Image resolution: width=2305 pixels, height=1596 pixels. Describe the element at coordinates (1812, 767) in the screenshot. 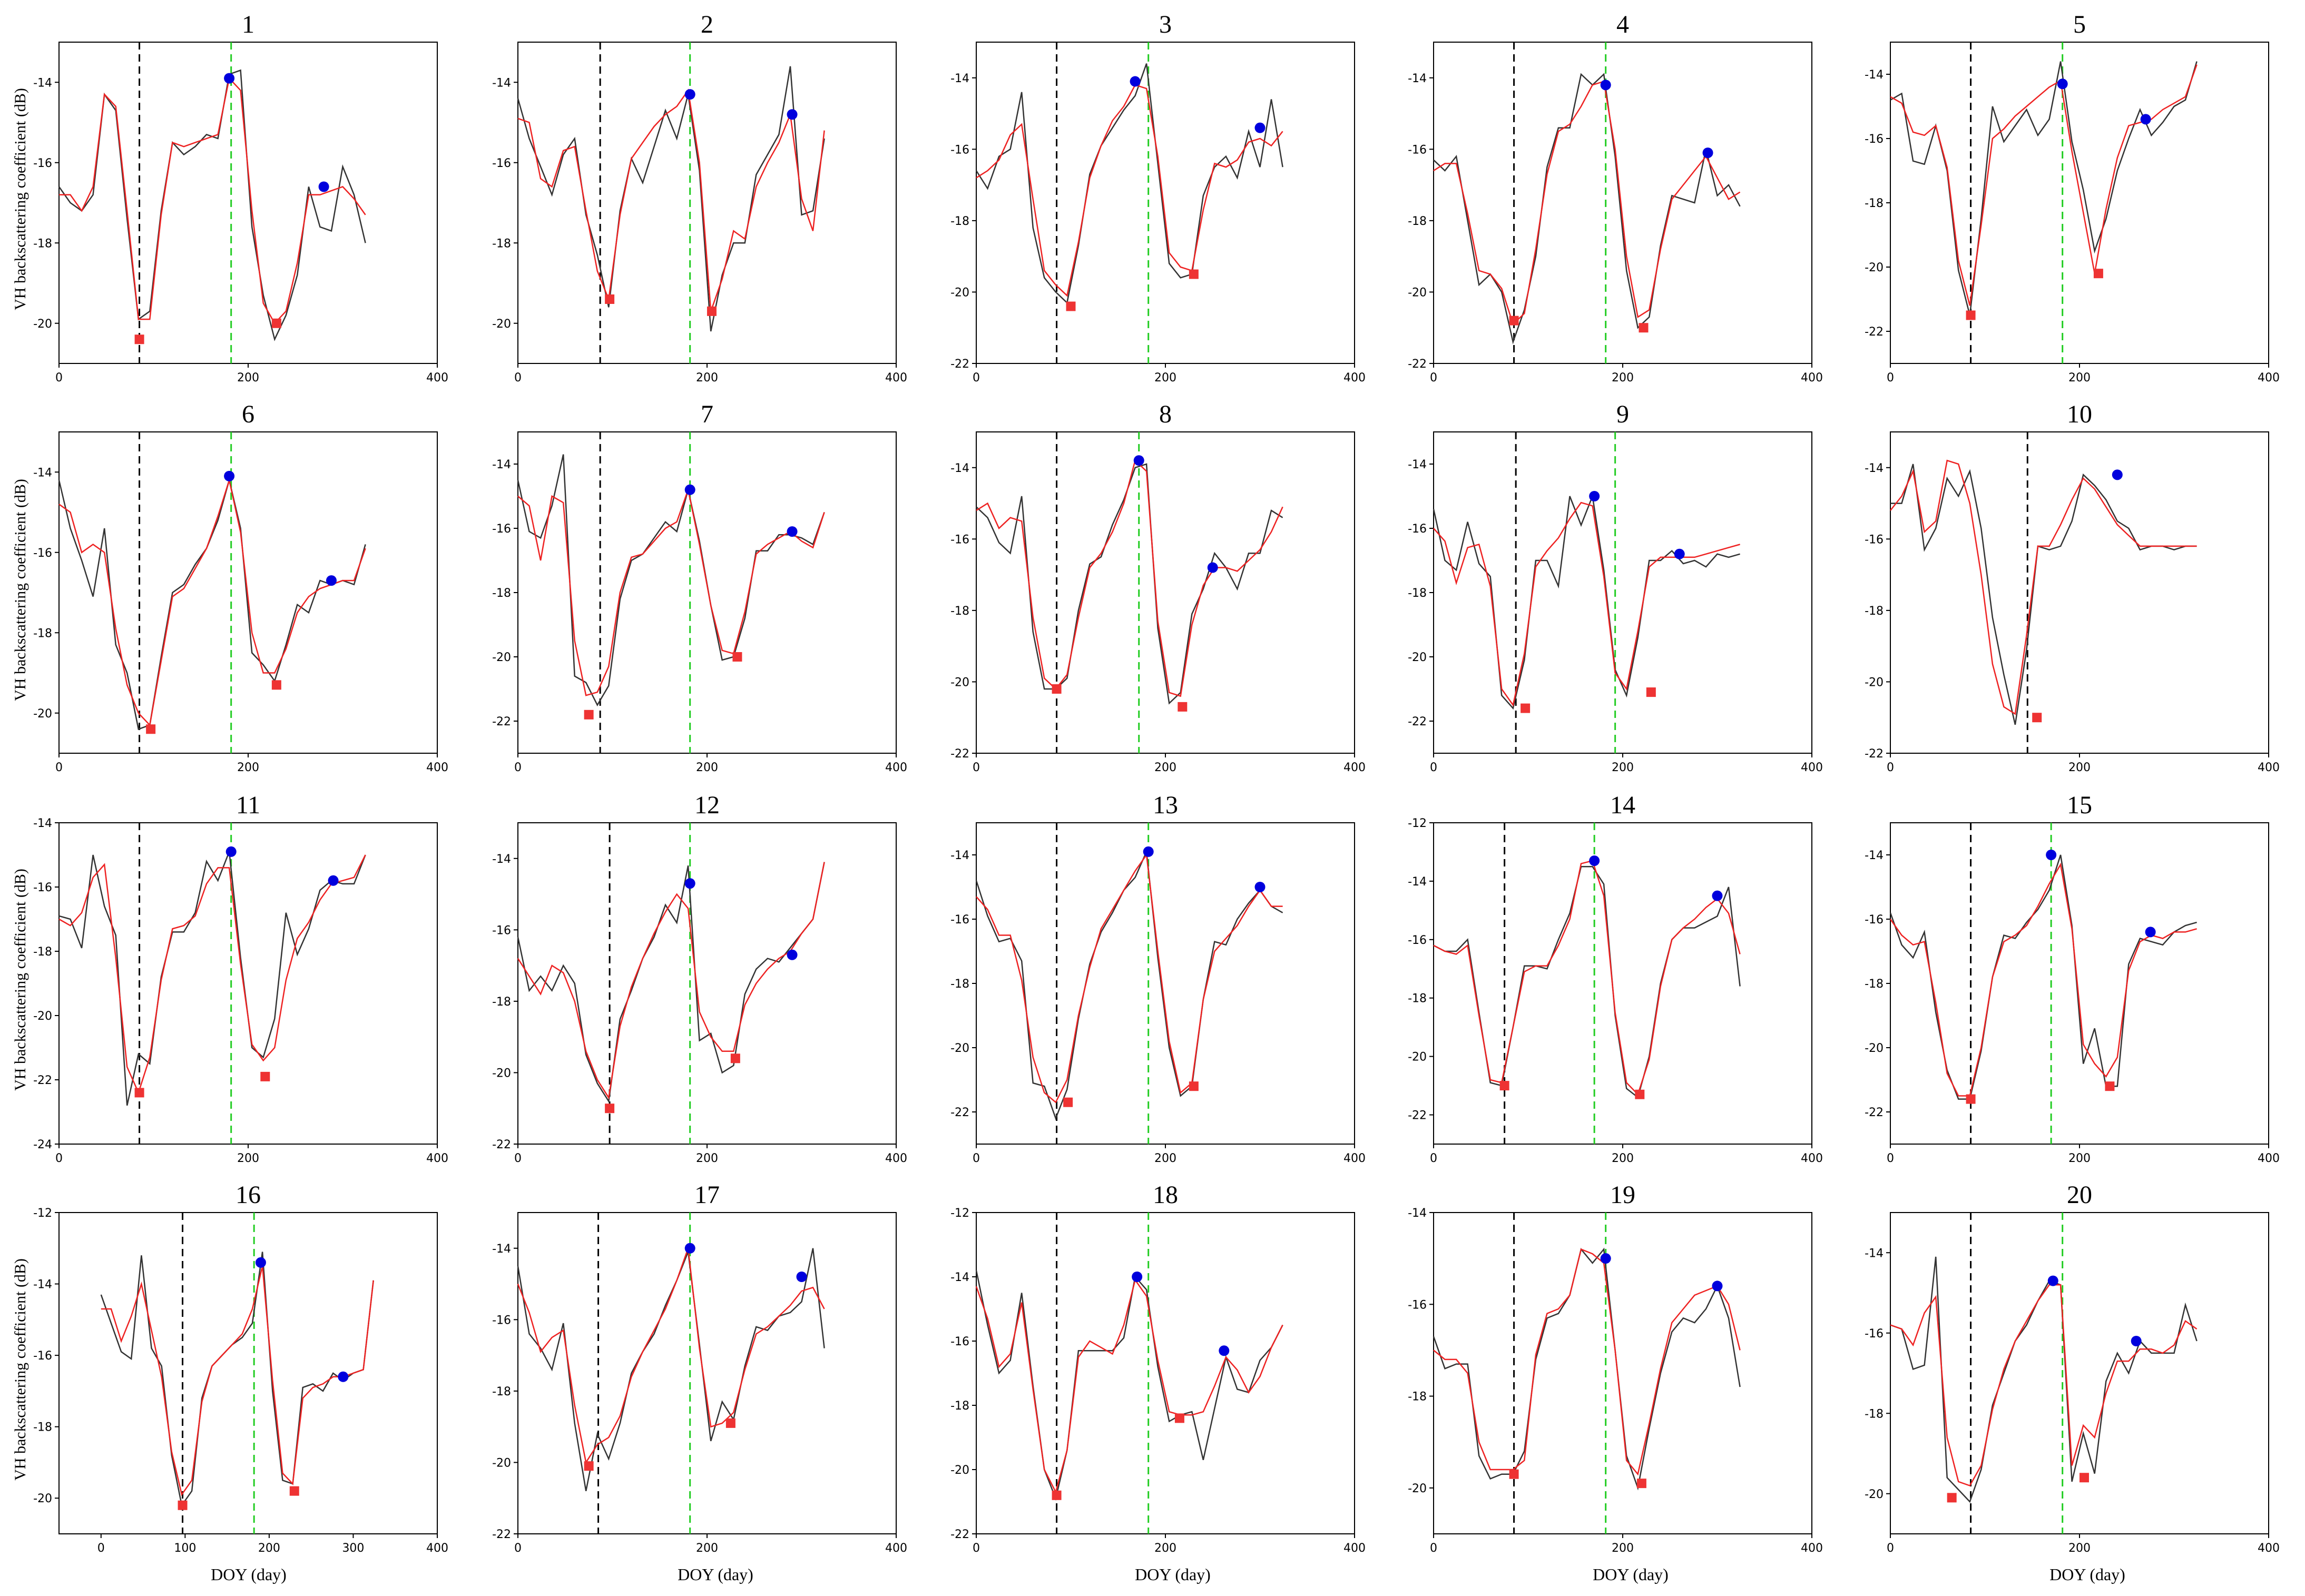

I see `panel-9-xtick-label: 400` at that location.